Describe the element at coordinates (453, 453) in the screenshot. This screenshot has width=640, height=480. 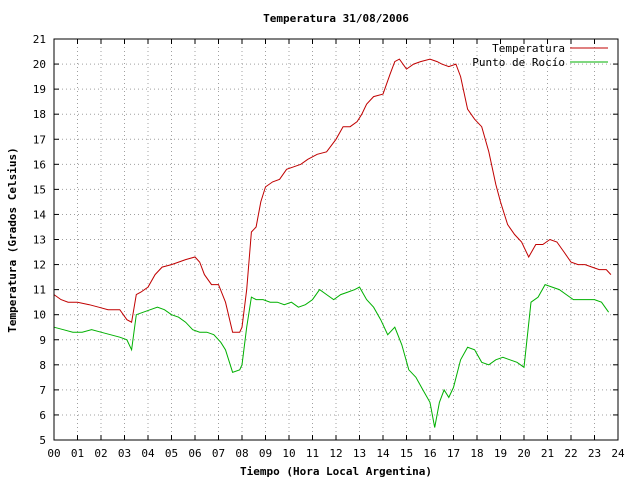
I see `x-tick-label: 17` at that location.